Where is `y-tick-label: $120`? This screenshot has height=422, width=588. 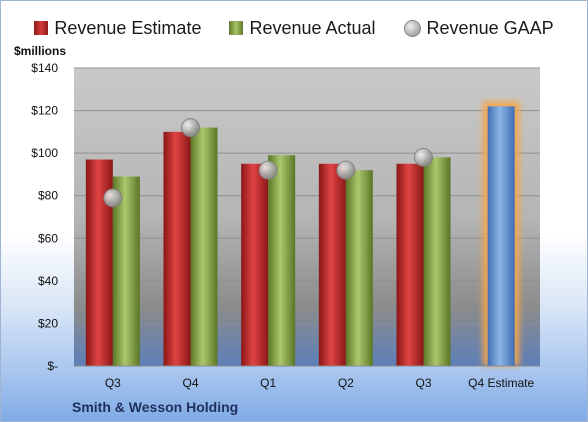
y-tick-label: $120 is located at coordinates (44, 111).